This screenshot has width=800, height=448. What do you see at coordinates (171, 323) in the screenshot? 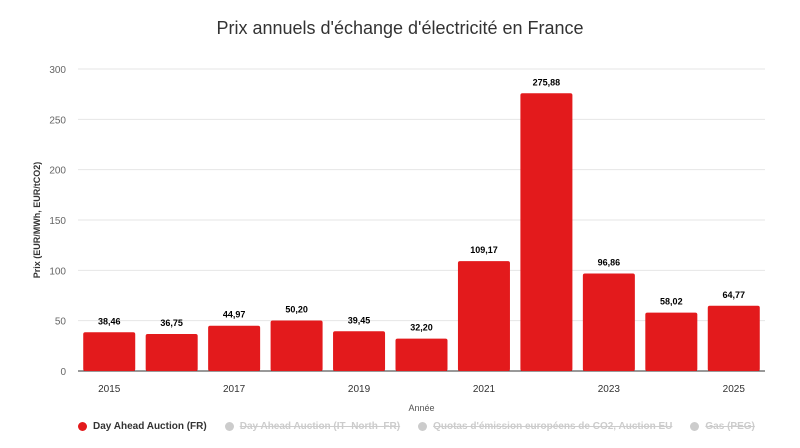
I see `data-label: 36,75` at bounding box center [171, 323].